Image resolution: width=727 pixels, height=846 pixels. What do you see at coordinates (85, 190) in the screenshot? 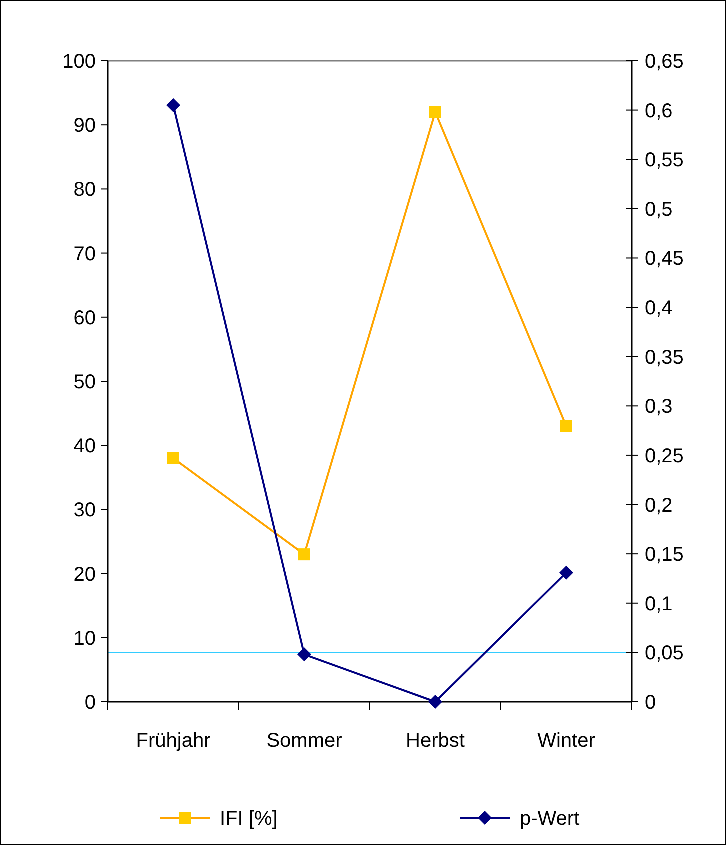
I see `y-tick-label: 80` at bounding box center [85, 190].